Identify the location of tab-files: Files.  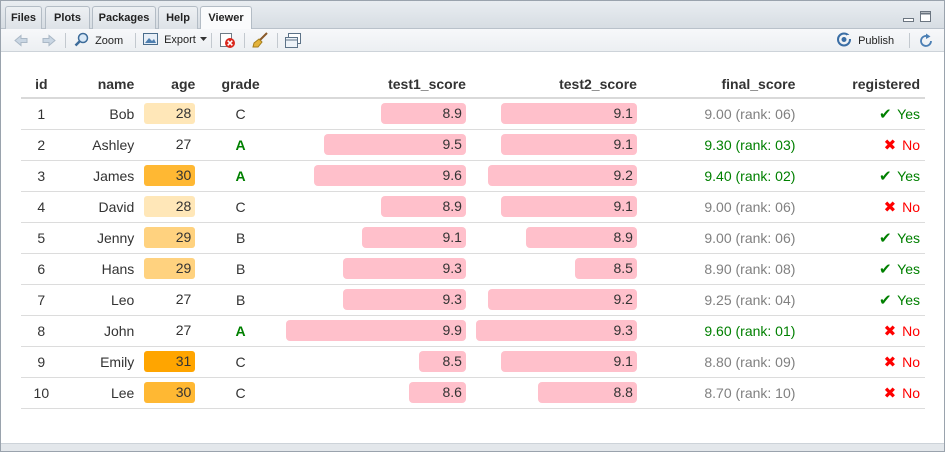
(23, 17).